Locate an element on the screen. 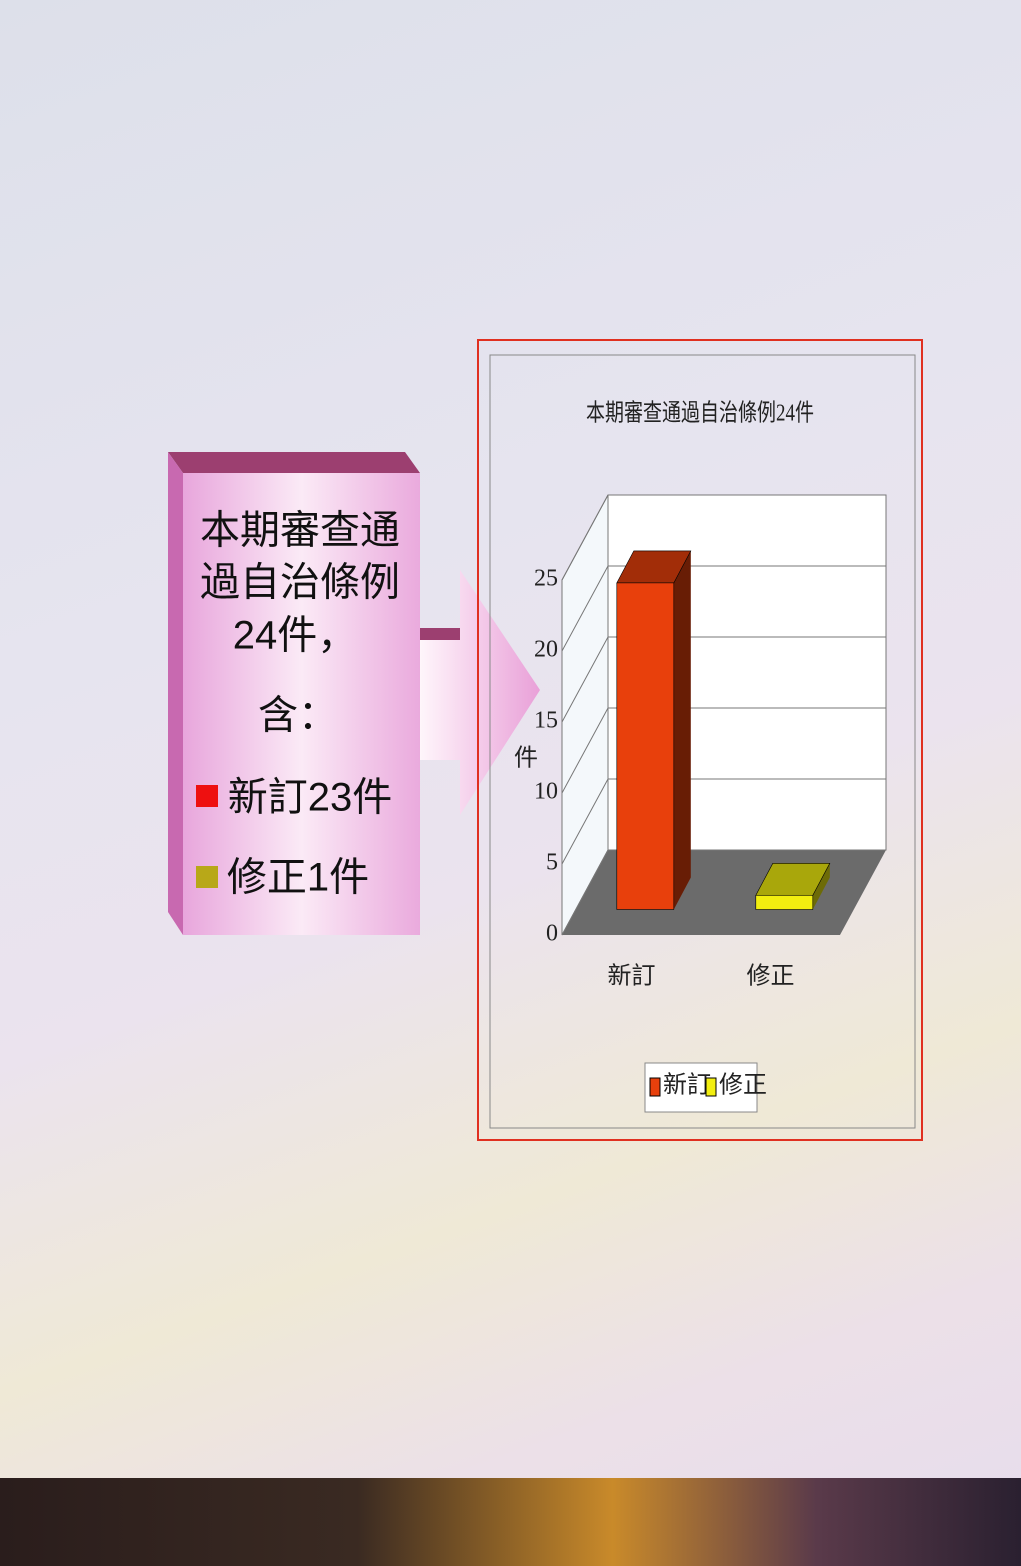  x-tick-label: 新訂 is located at coordinates (632, 976).